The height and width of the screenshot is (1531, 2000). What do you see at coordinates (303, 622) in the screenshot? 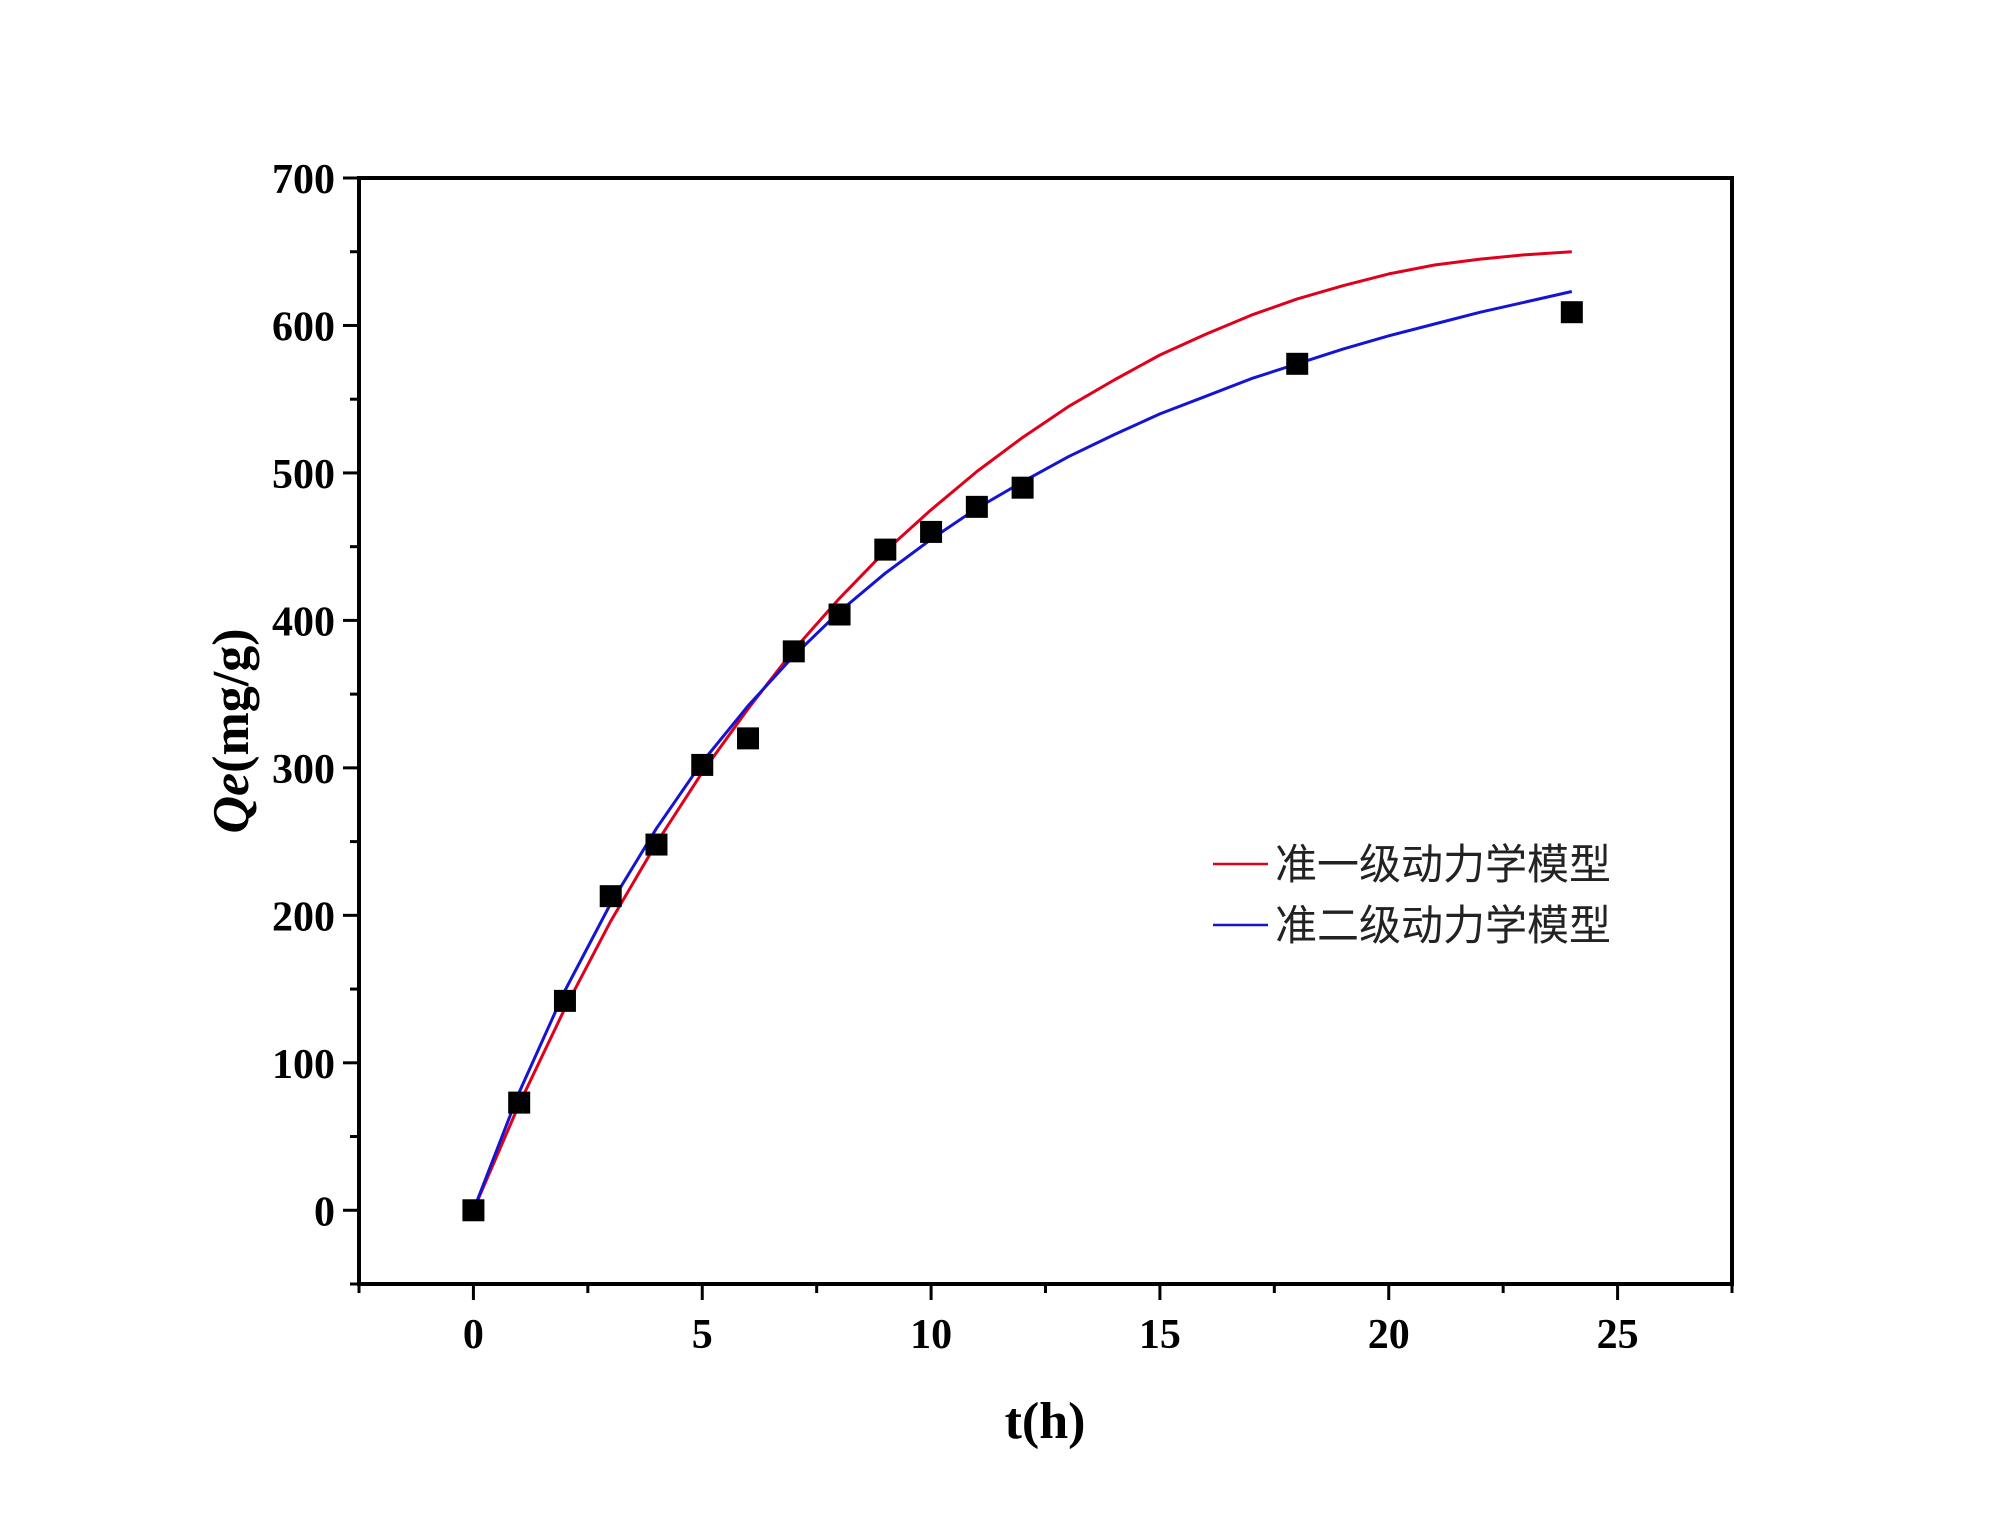
I see `y-tick-label: 400` at bounding box center [303, 622].